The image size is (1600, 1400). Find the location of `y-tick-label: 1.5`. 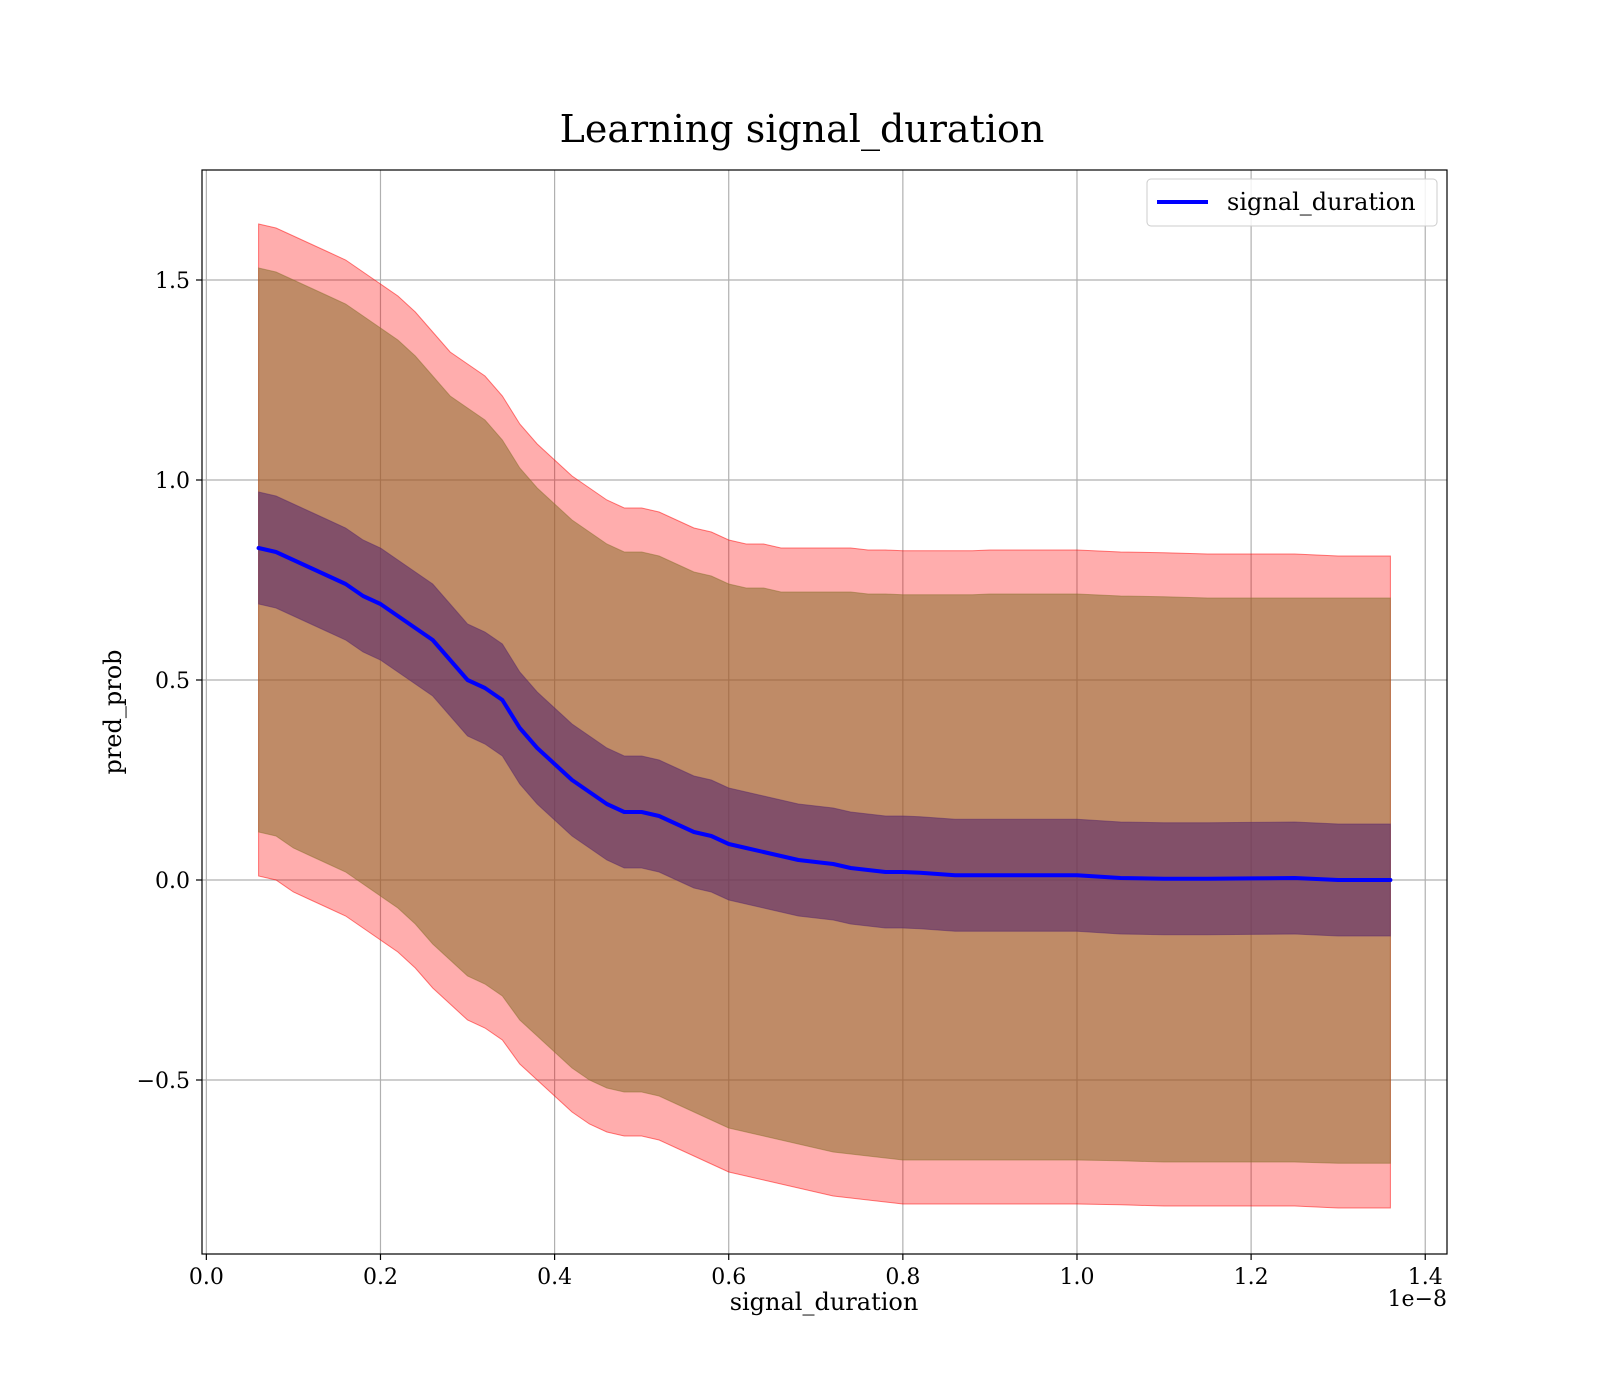

y-tick-label: 1.5 is located at coordinates (172, 281).